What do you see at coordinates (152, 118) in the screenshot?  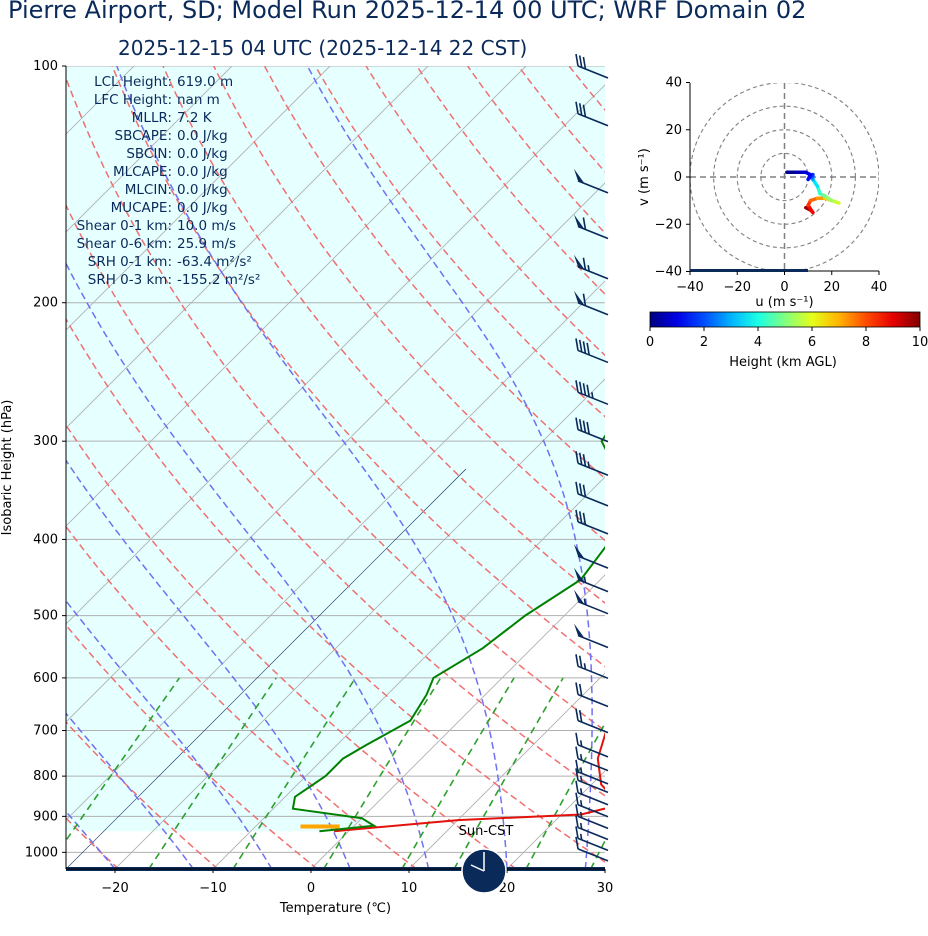 I see `index-label: MLLR:` at bounding box center [152, 118].